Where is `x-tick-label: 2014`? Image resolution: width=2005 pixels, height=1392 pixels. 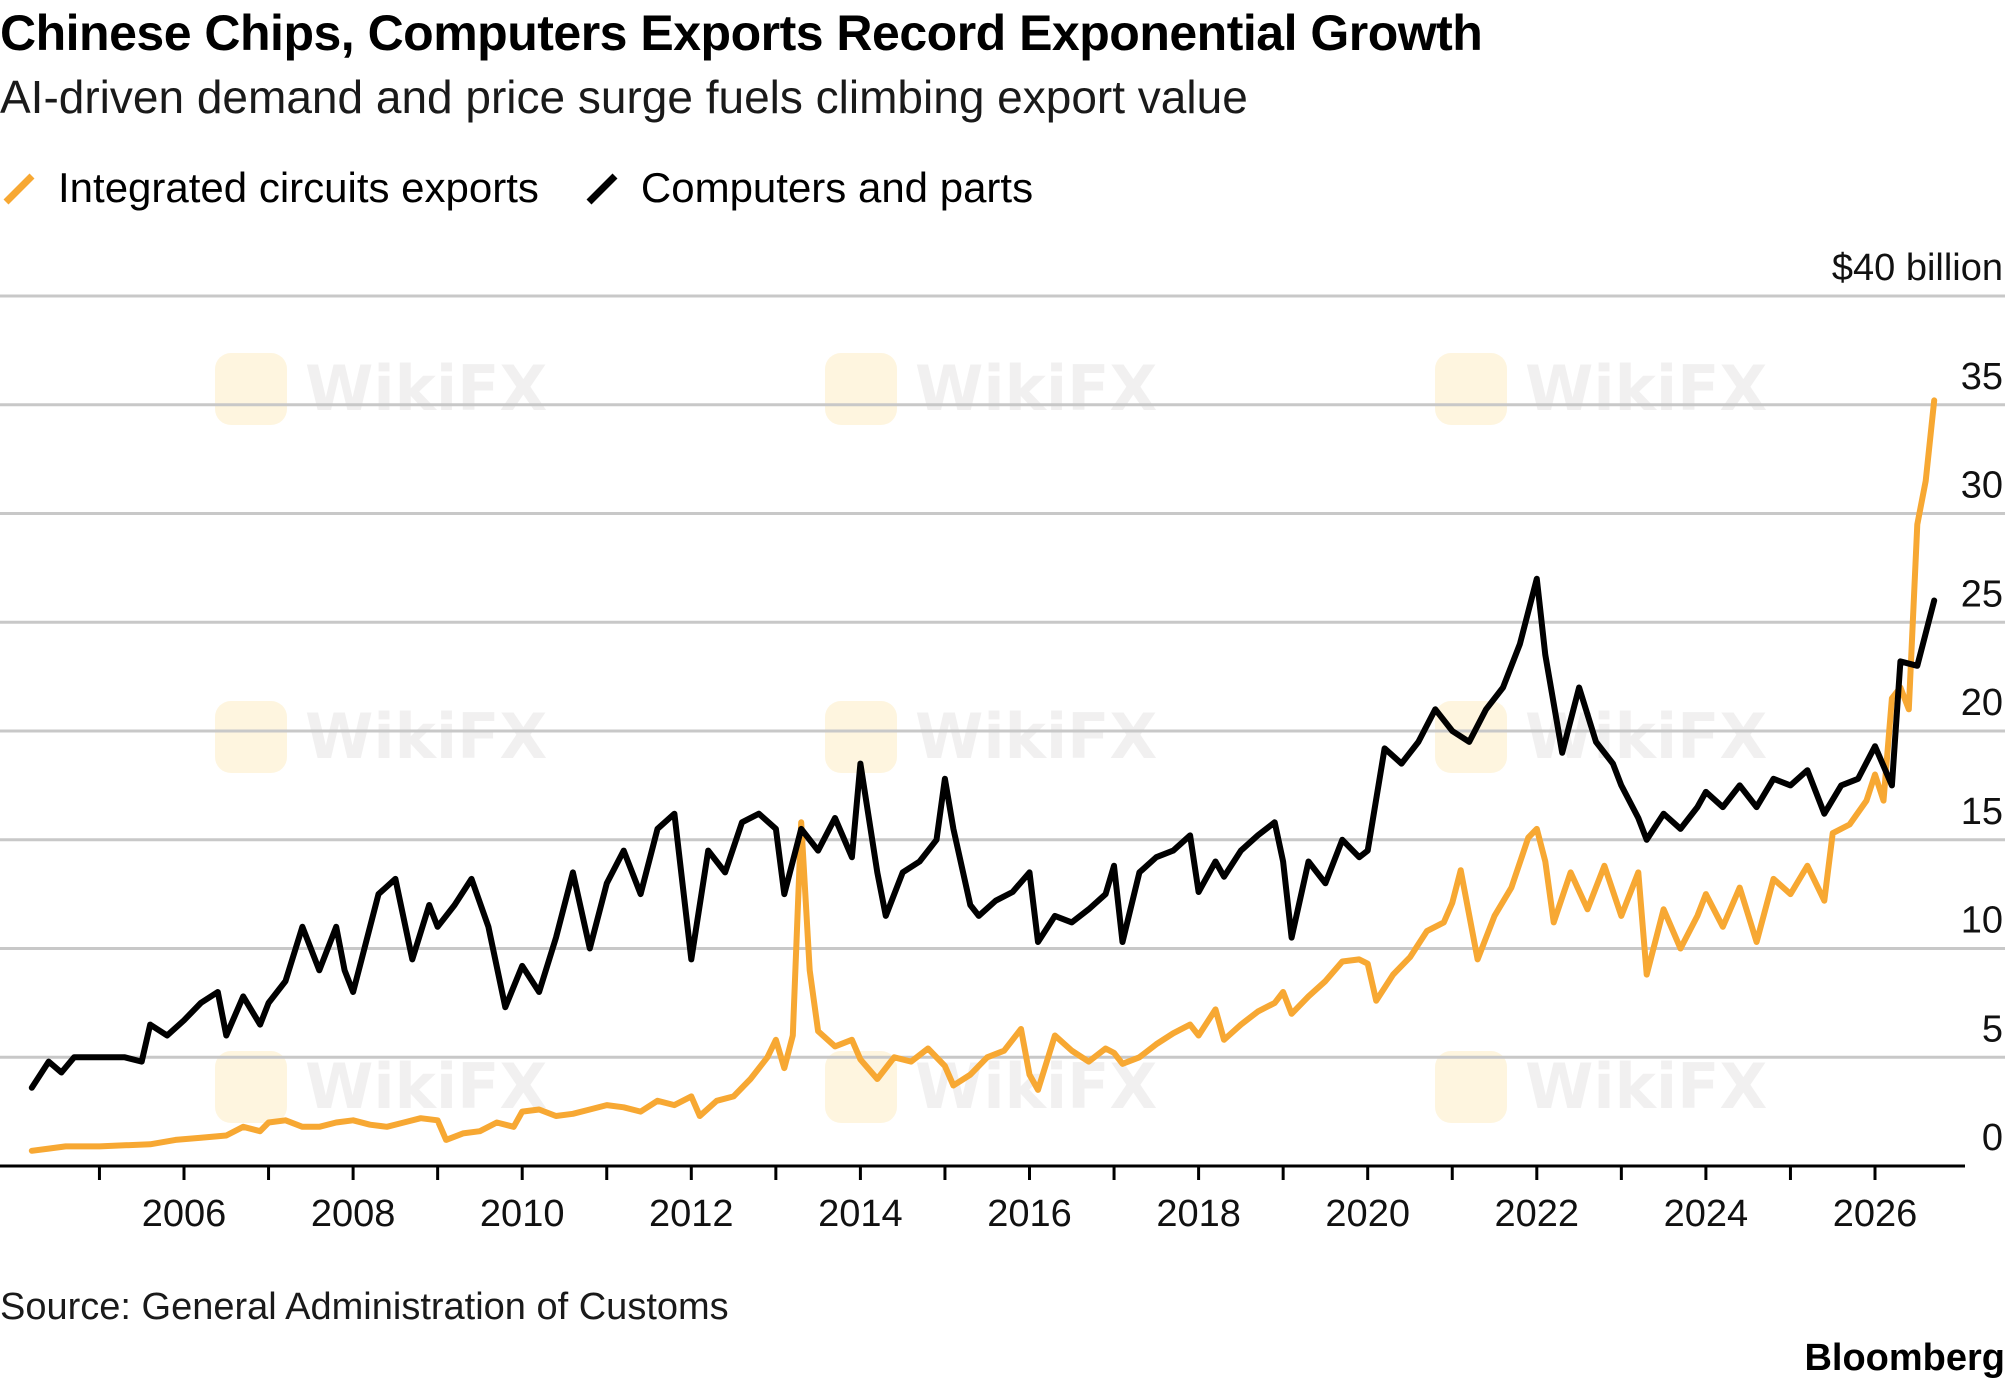 x-tick-label: 2014 is located at coordinates (860, 1214).